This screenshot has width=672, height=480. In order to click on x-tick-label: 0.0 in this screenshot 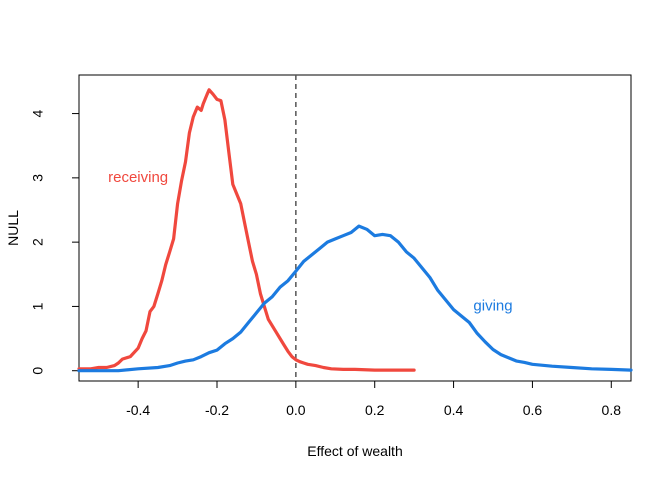, I will do `click(296, 410)`.